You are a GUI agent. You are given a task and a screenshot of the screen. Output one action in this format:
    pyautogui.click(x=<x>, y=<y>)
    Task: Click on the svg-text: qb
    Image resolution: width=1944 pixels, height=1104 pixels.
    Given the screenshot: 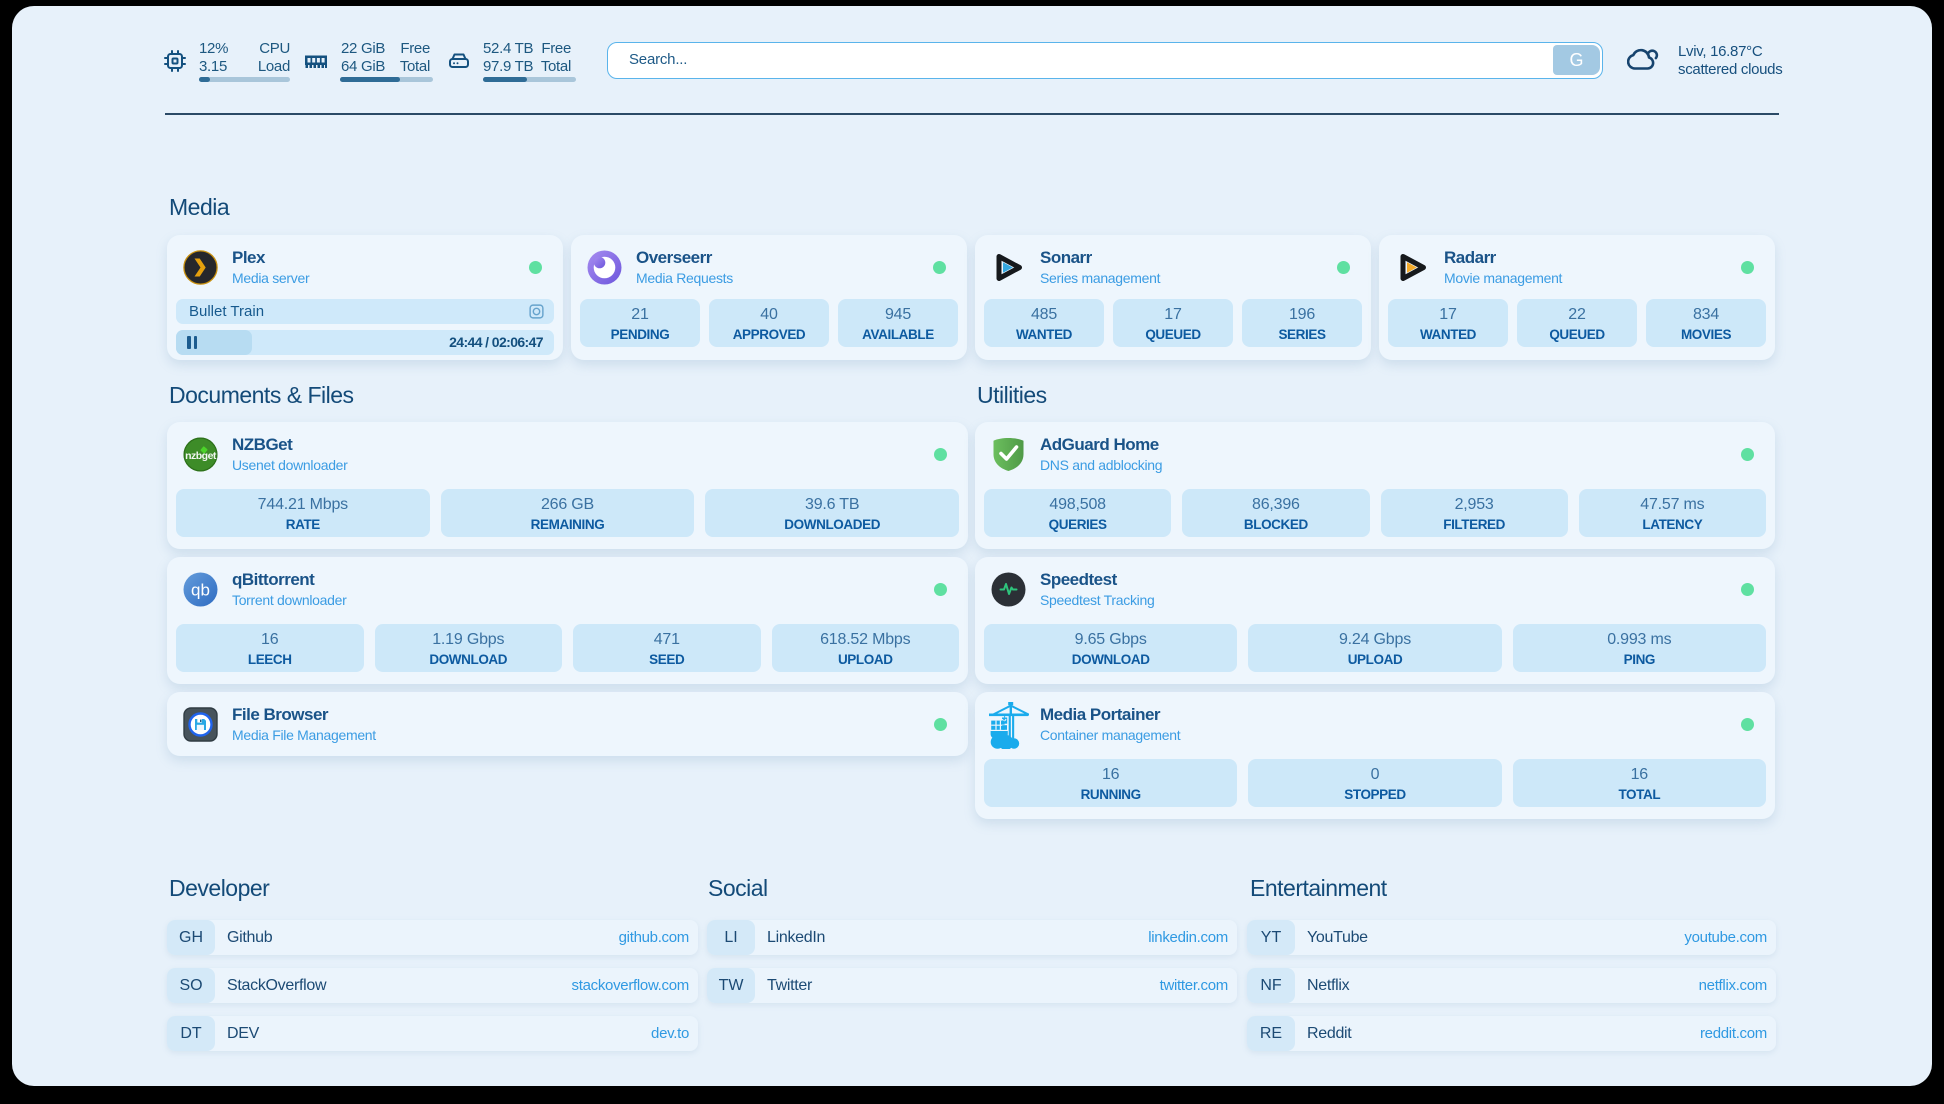 What is the action you would take?
    pyautogui.click(x=200, y=590)
    